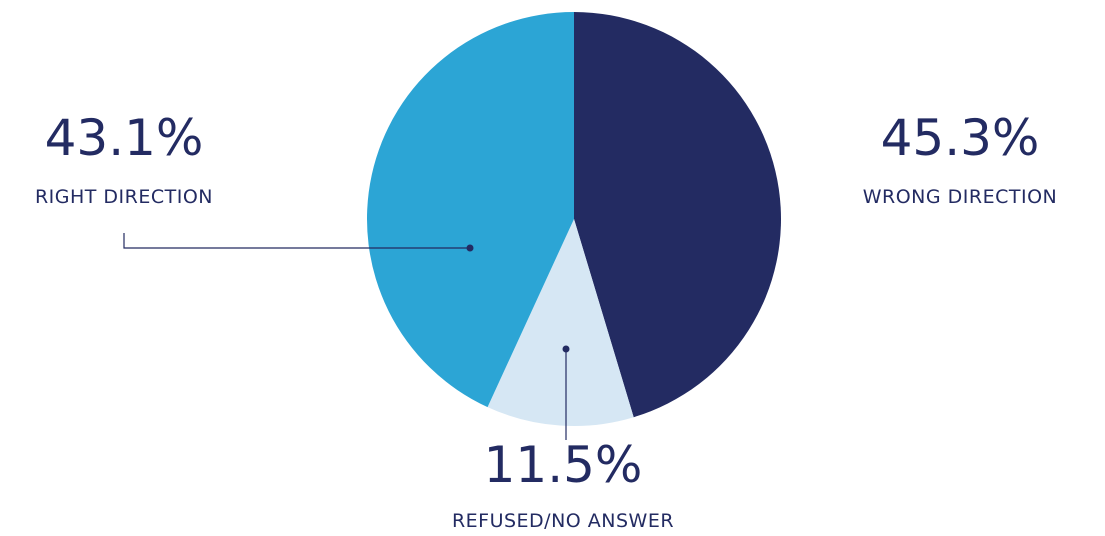 This screenshot has width=1105, height=536. Describe the element at coordinates (960, 197) in the screenshot. I see `category-label: WRONG DIRECTION` at that location.